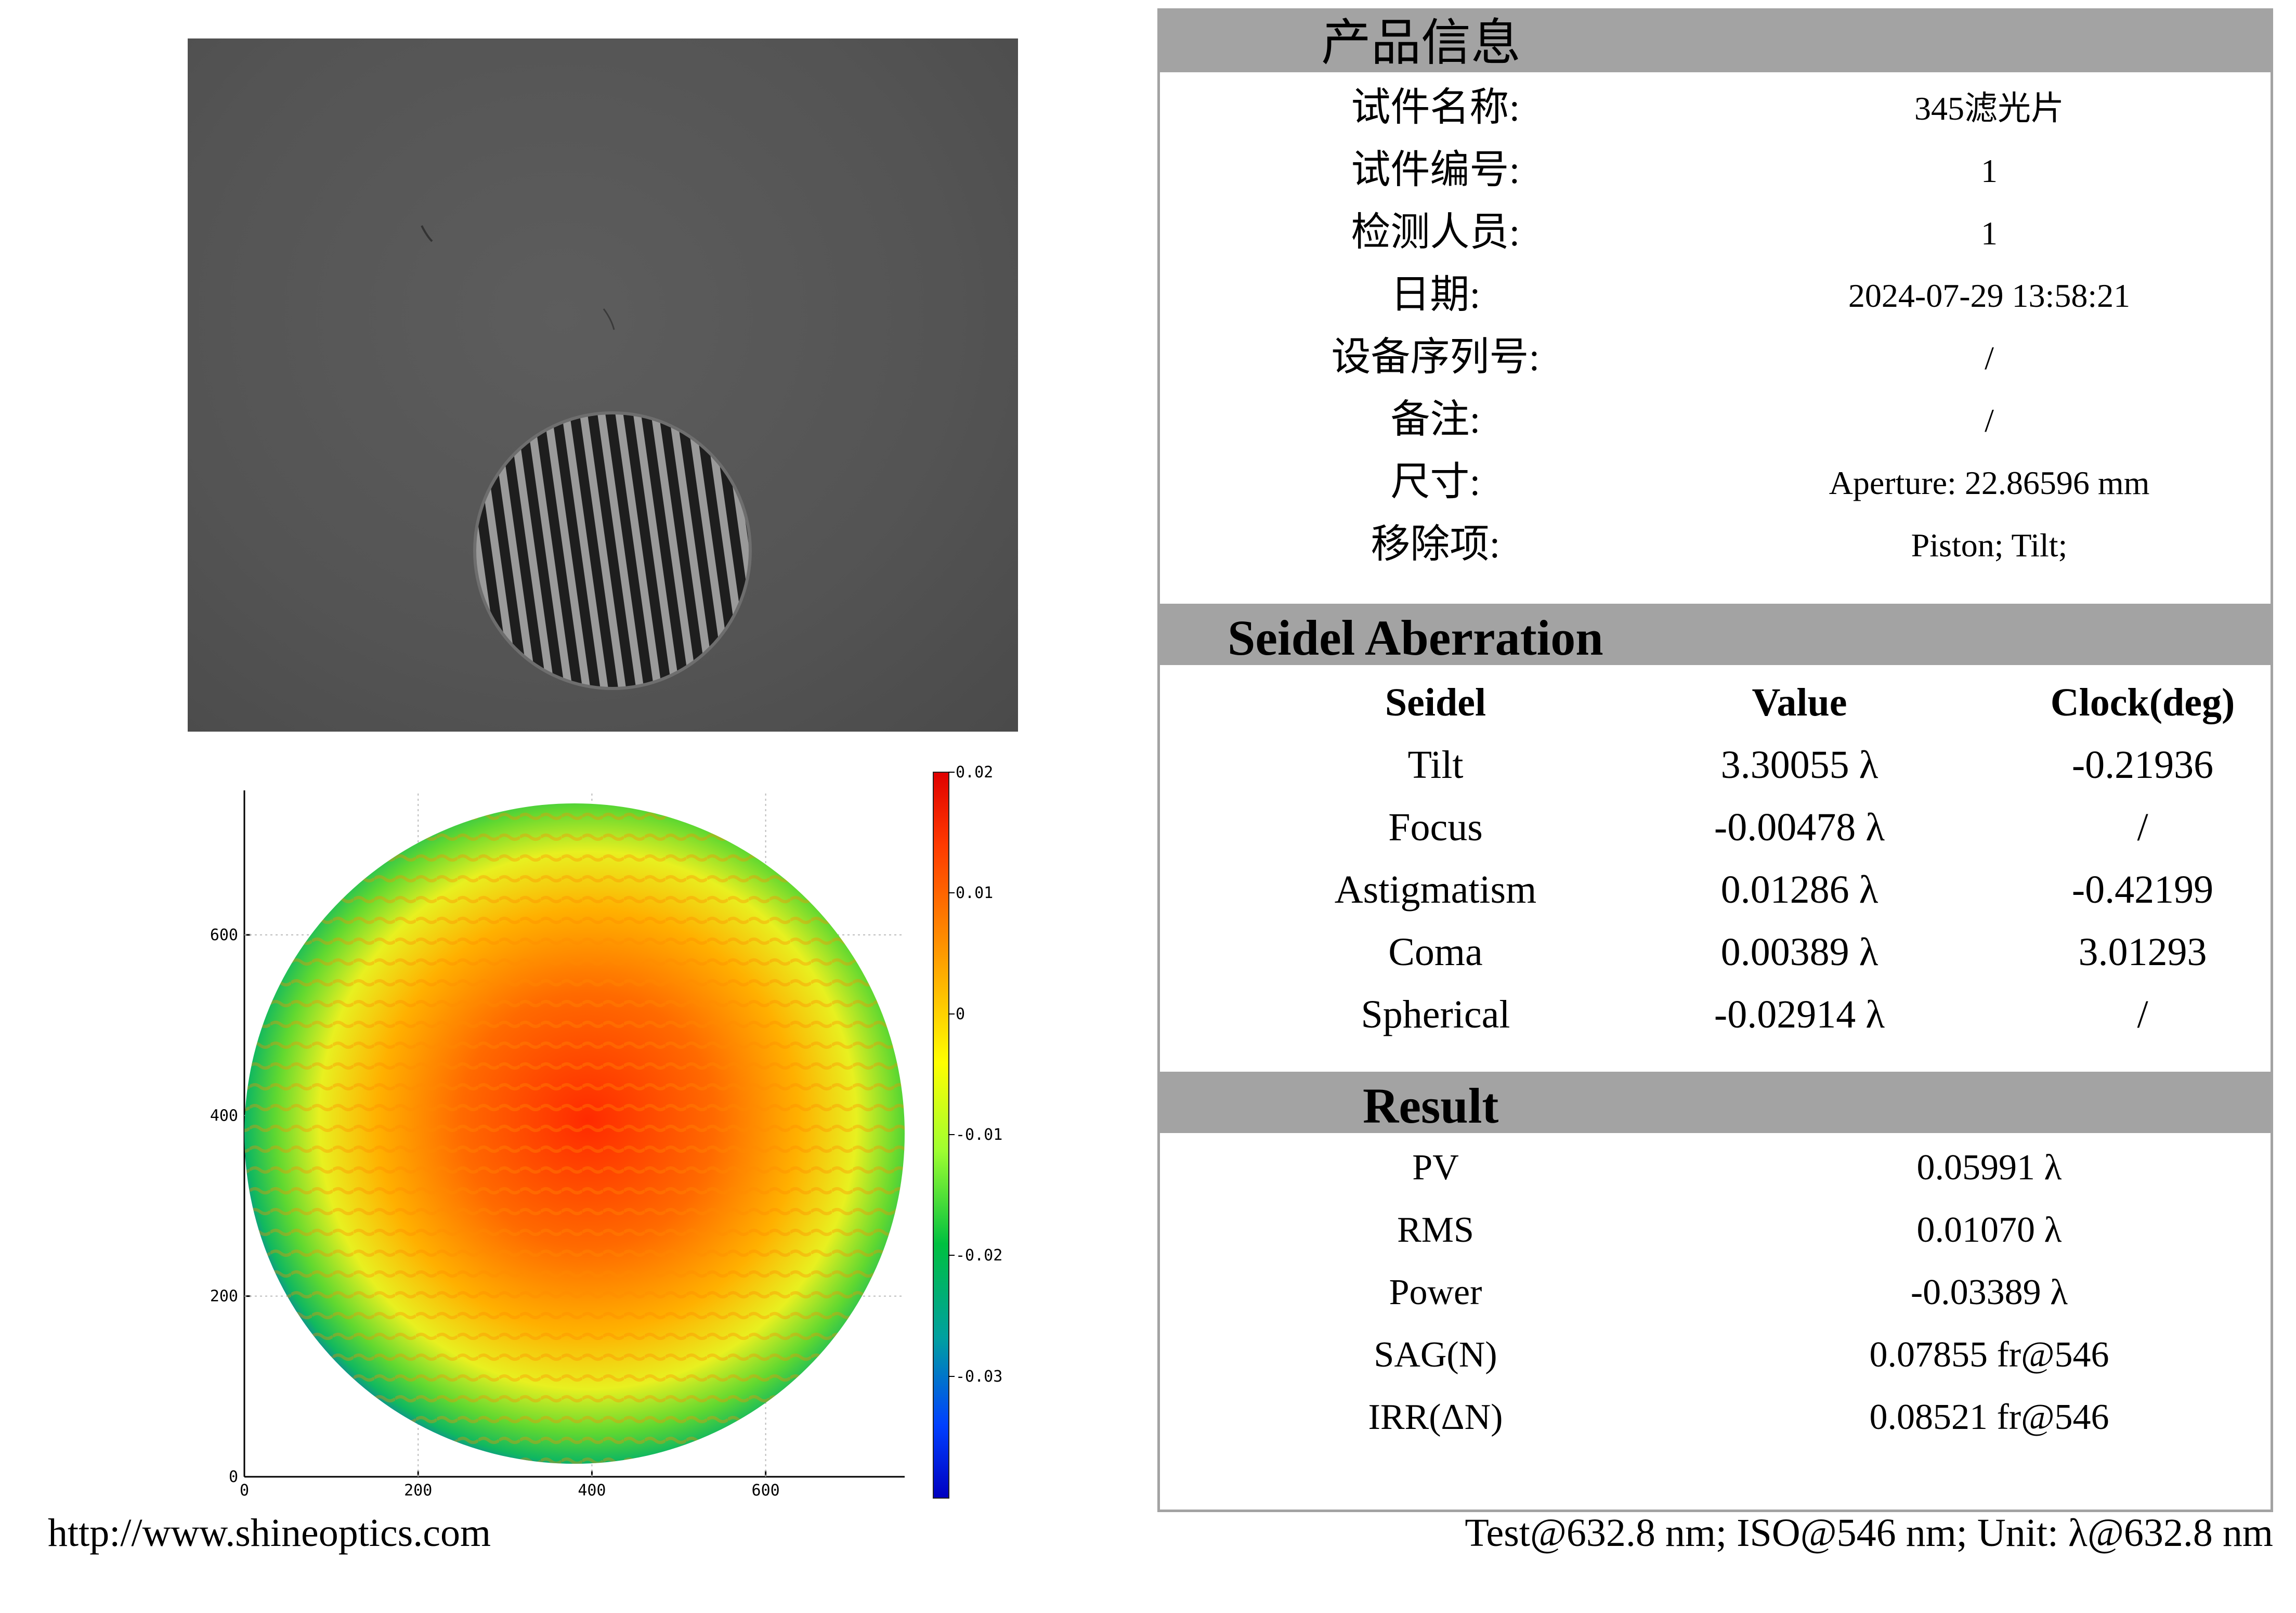 Image resolution: width=2296 pixels, height=1613 pixels. What do you see at coordinates (1435, 233) in the screenshot?
I see `product-info-label: 检测人员:` at bounding box center [1435, 233].